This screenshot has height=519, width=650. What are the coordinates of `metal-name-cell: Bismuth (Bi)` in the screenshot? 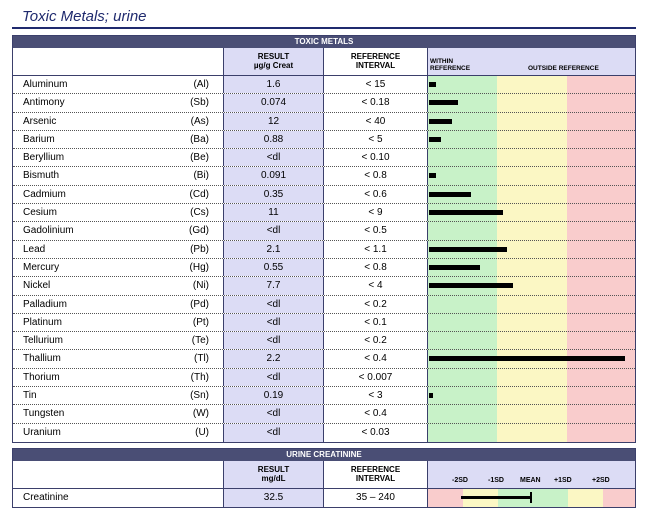 It's located at (118, 175).